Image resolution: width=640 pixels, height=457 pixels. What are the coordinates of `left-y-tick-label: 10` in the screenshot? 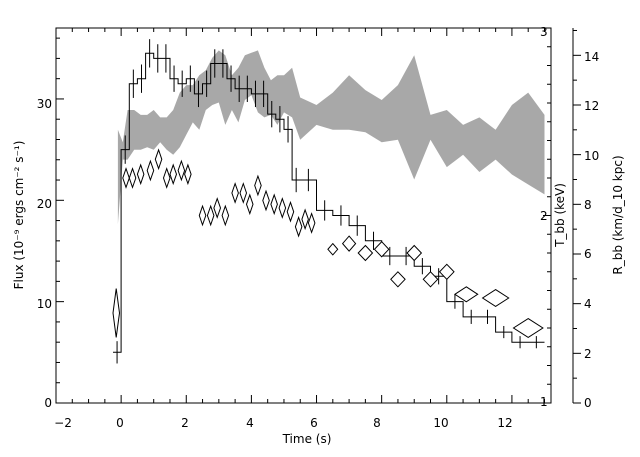 It's located at (44, 304).